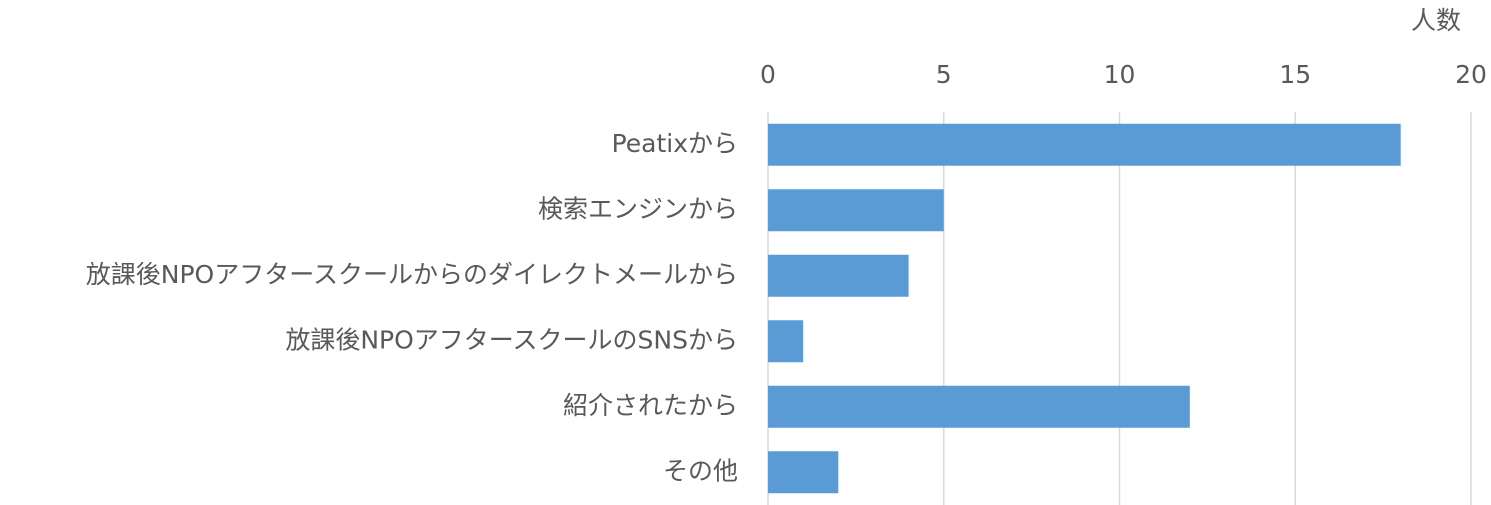 The width and height of the screenshot is (1491, 505). What do you see at coordinates (700, 470) in the screenshot?
I see `y-tick-label: その他` at bounding box center [700, 470].